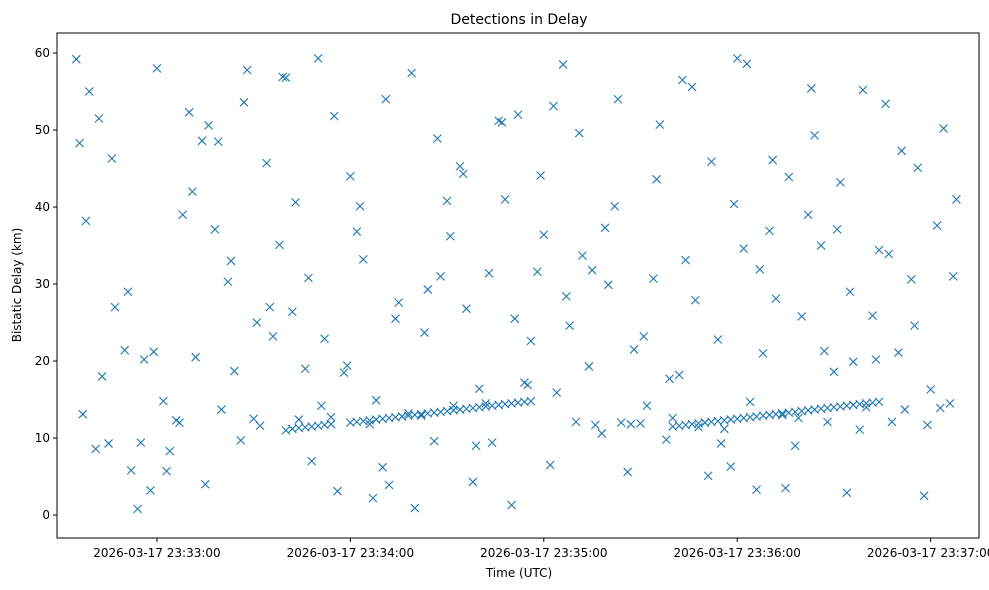 This screenshot has height=590, width=989. I want to click on x-tick-label: 2026-03-17 23:34:00, so click(350, 553).